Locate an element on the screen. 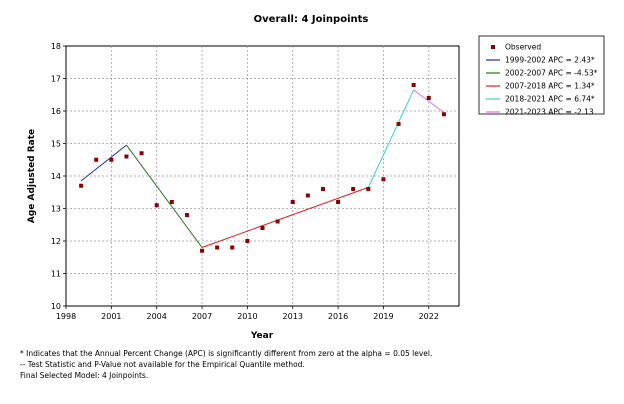 The image size is (624, 404). footnote-final-model: Final Selected Model: 4 Joinpoints. is located at coordinates (84, 375).